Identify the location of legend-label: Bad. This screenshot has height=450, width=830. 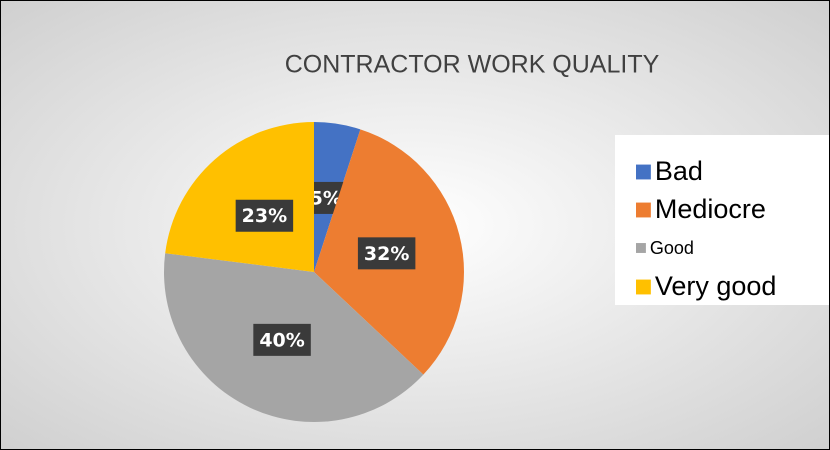
(679, 171).